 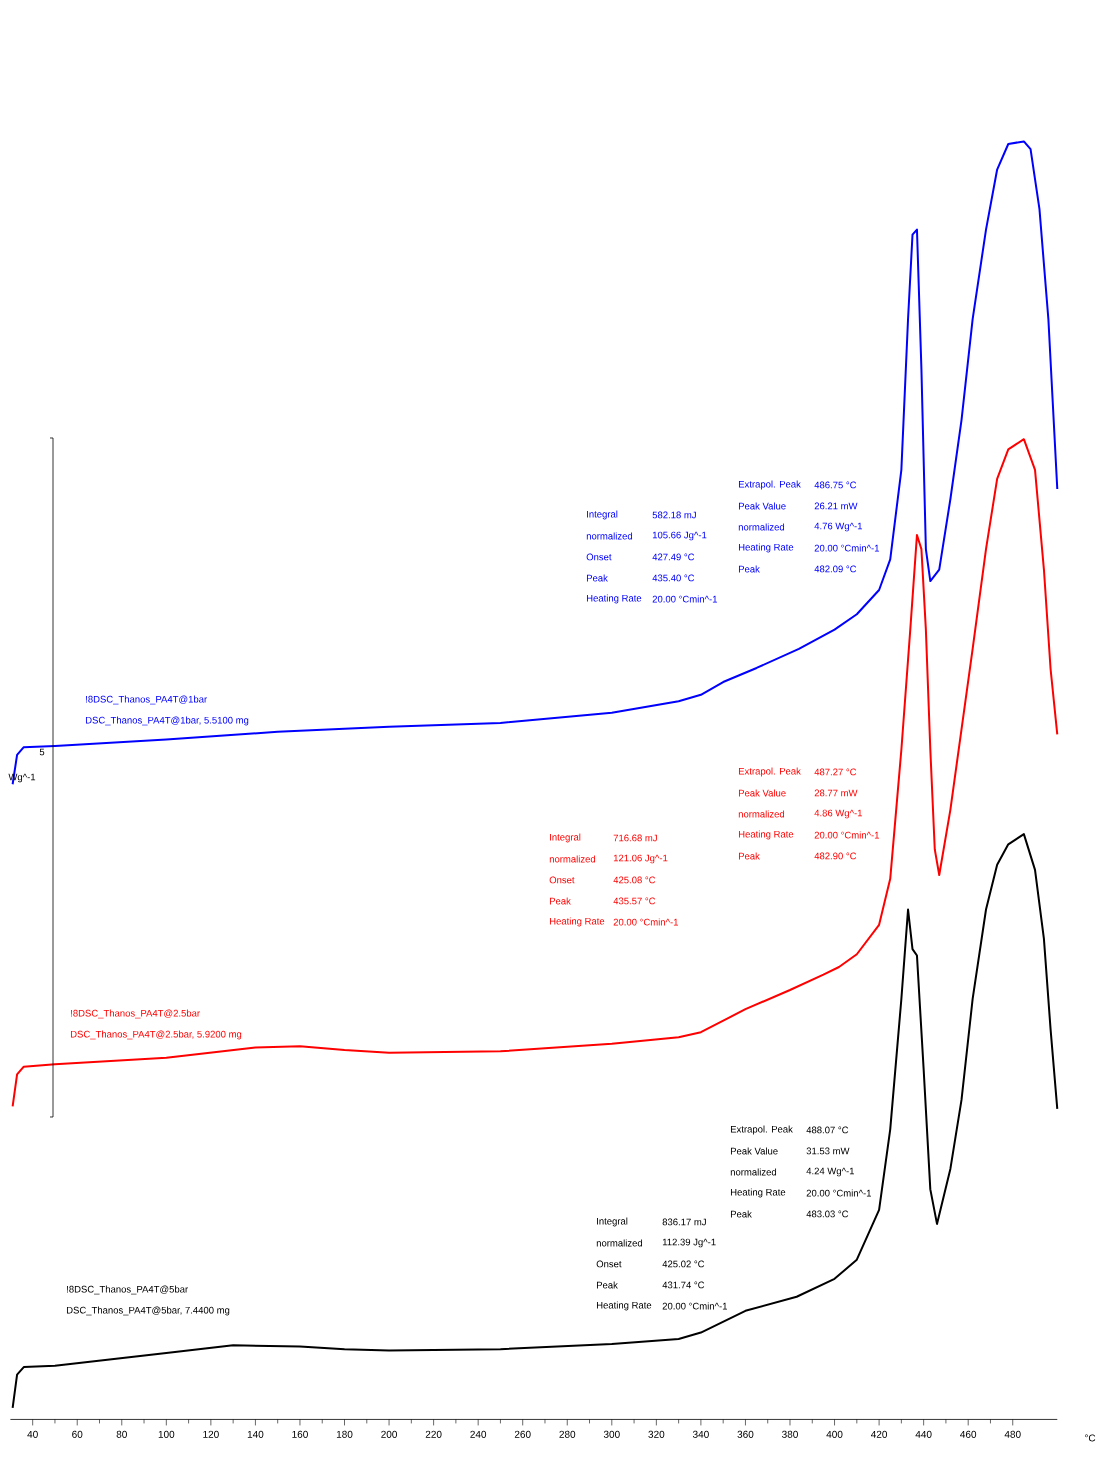 What do you see at coordinates (835, 485) in the screenshot?
I see `annotation: 486.75 °C` at bounding box center [835, 485].